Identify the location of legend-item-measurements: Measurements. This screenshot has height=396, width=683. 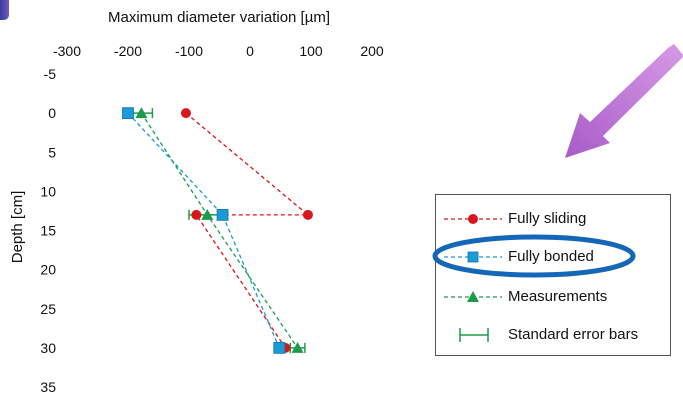
(553, 297).